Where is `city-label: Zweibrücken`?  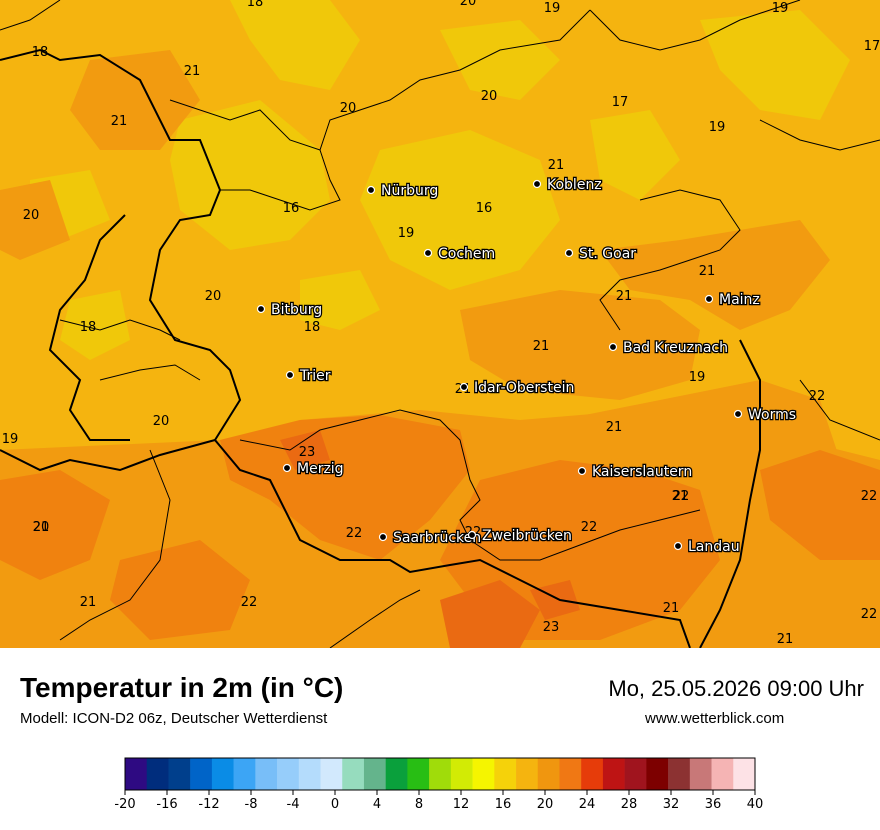
city-label: Zweibrücken is located at coordinates (527, 536).